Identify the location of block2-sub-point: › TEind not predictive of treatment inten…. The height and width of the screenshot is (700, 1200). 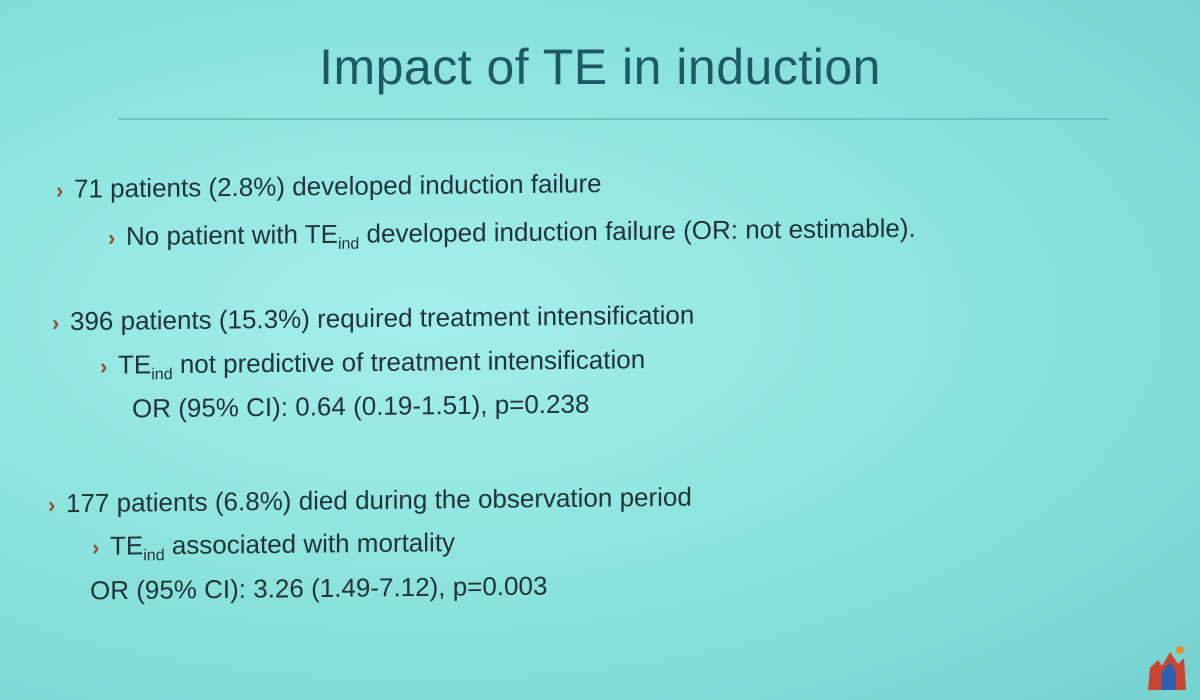
(372, 363).